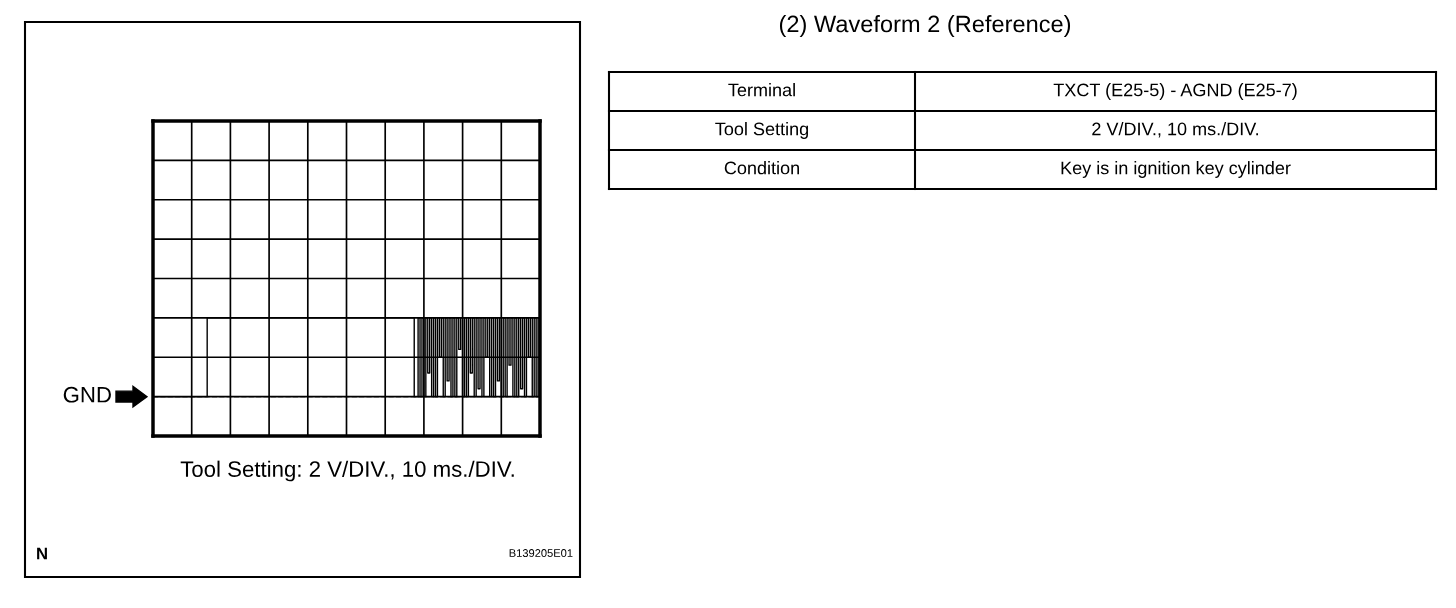  I want to click on text: Terminal, so click(761, 90).